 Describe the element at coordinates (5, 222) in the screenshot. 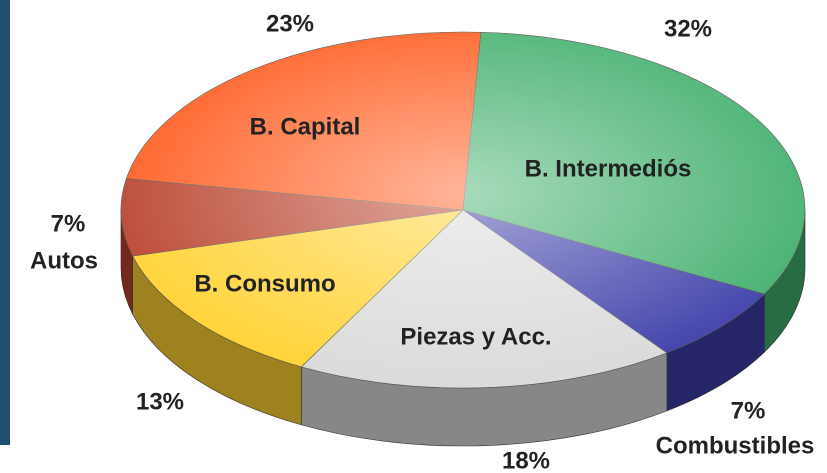

I see `side-strip` at that location.